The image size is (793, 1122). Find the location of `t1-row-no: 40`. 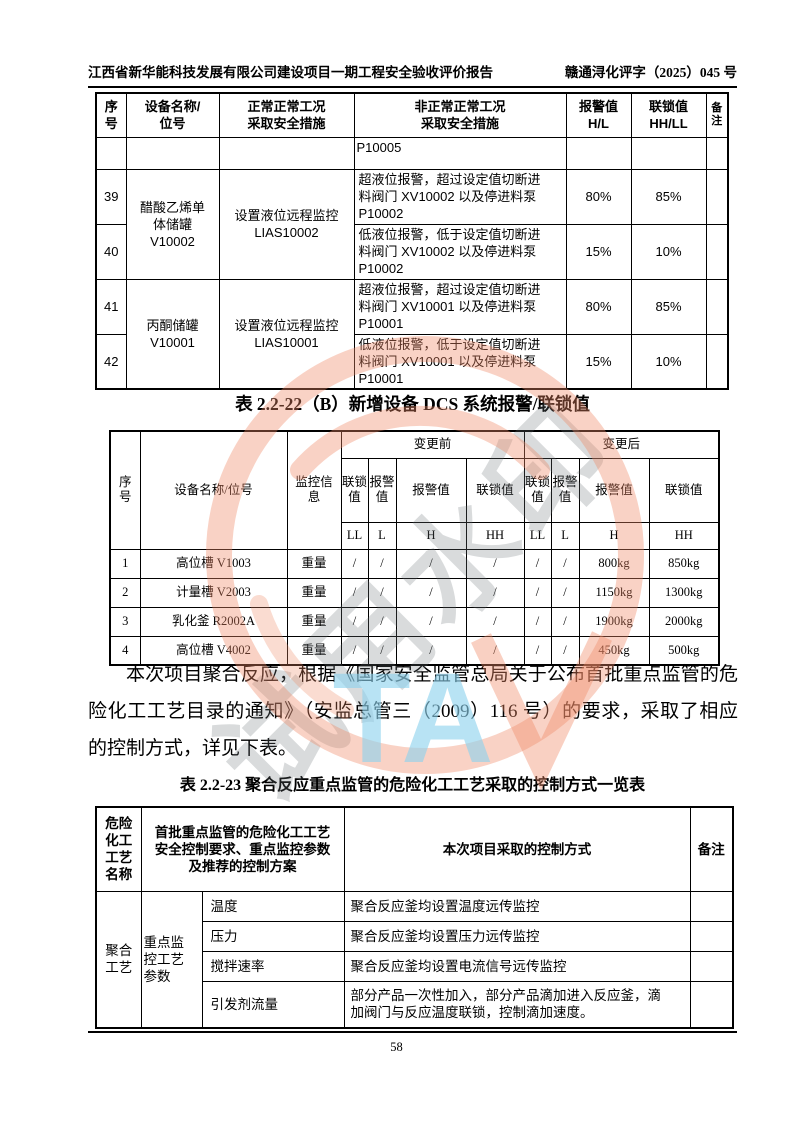

t1-row-no: 40 is located at coordinates (111, 251).